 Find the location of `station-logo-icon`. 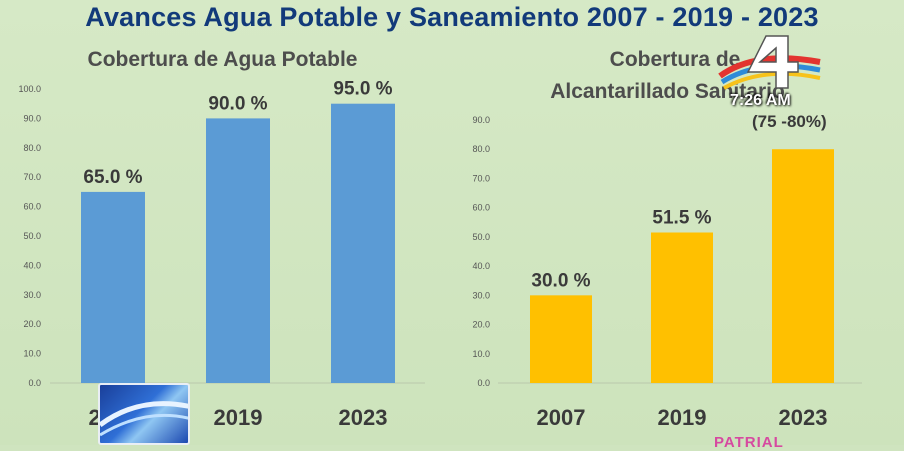

station-logo-icon is located at coordinates (144, 414).